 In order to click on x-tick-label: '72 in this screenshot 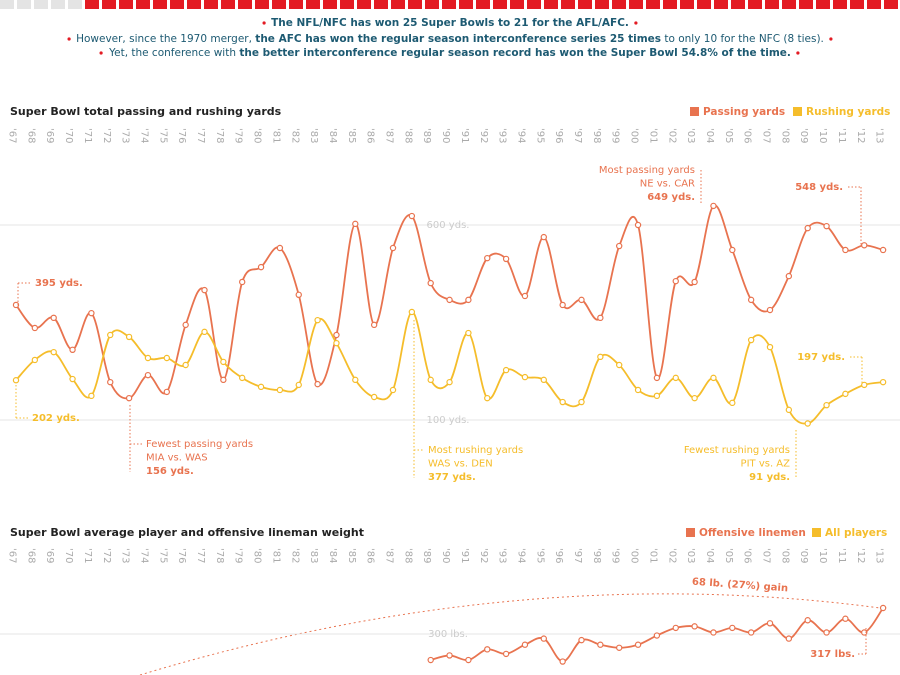, I will do `click(106, 555)`.